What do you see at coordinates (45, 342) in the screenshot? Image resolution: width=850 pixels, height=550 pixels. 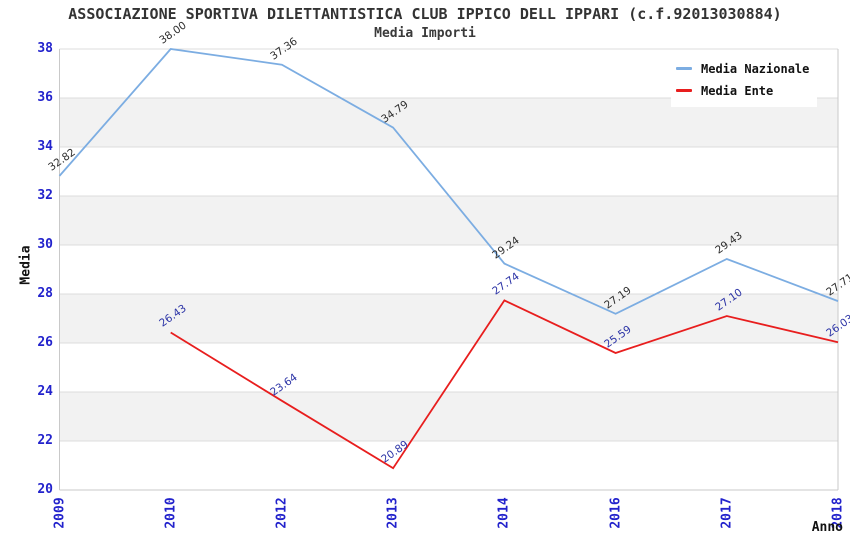 I see `y-tick-label: 26` at bounding box center [45, 342].